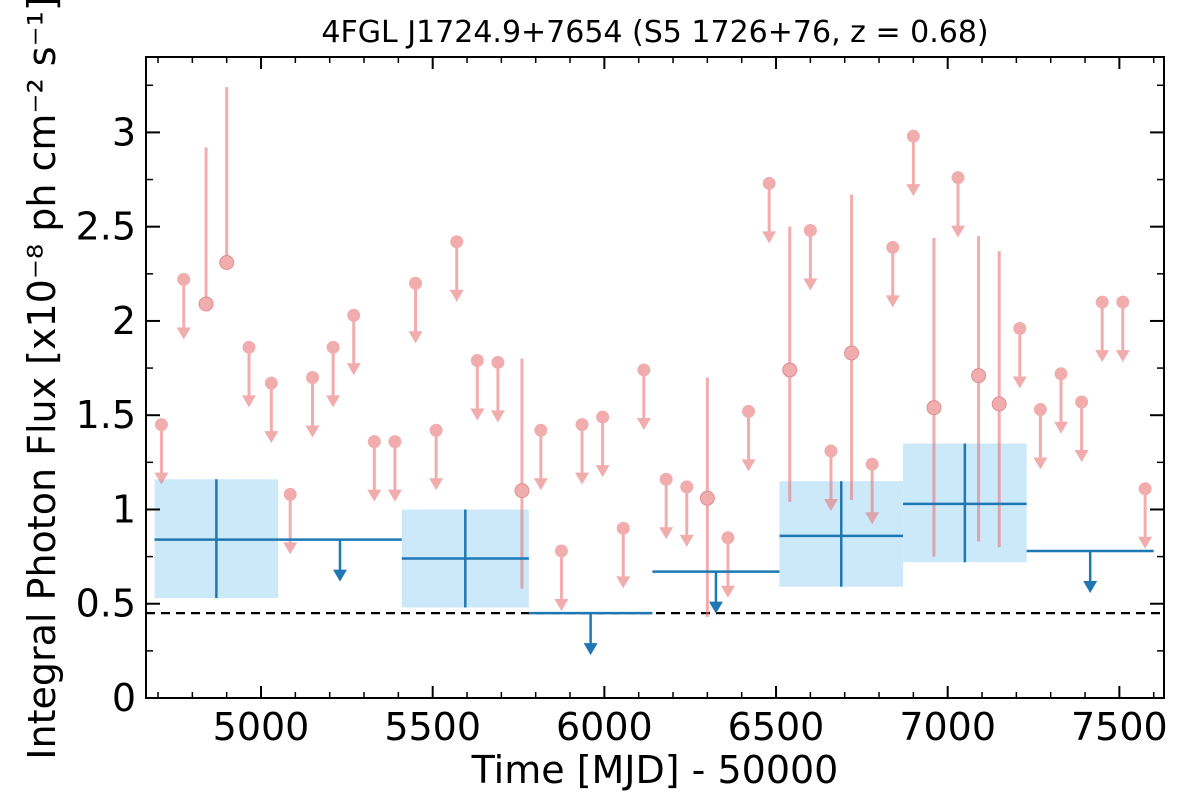 This screenshot has height=804, width=1200. Describe the element at coordinates (124, 321) in the screenshot. I see `y-tick-label: 2` at that location.